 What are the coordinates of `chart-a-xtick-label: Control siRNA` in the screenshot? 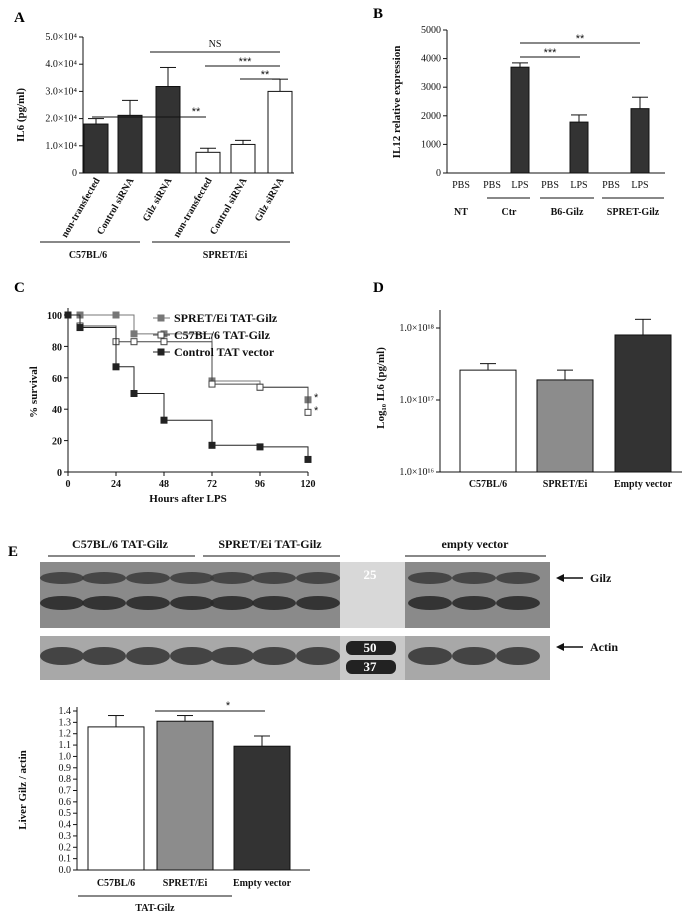 It's located at (116, 206).